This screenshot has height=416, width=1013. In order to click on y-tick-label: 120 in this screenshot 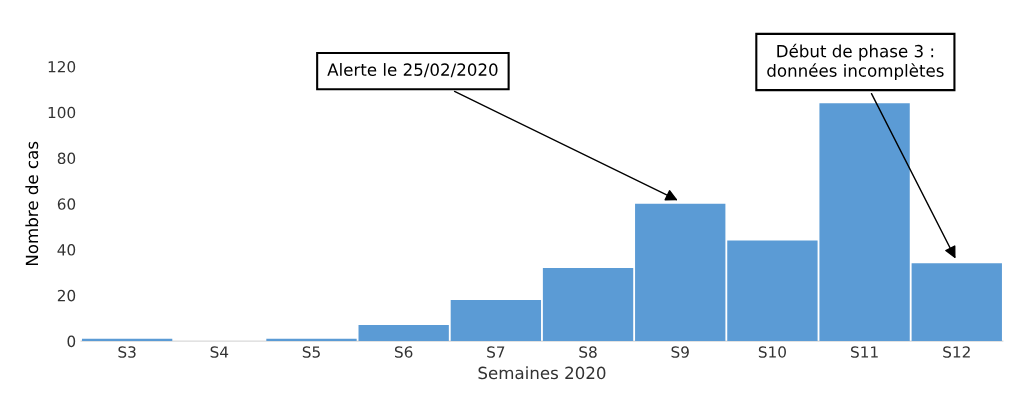, I will do `click(62, 67)`.